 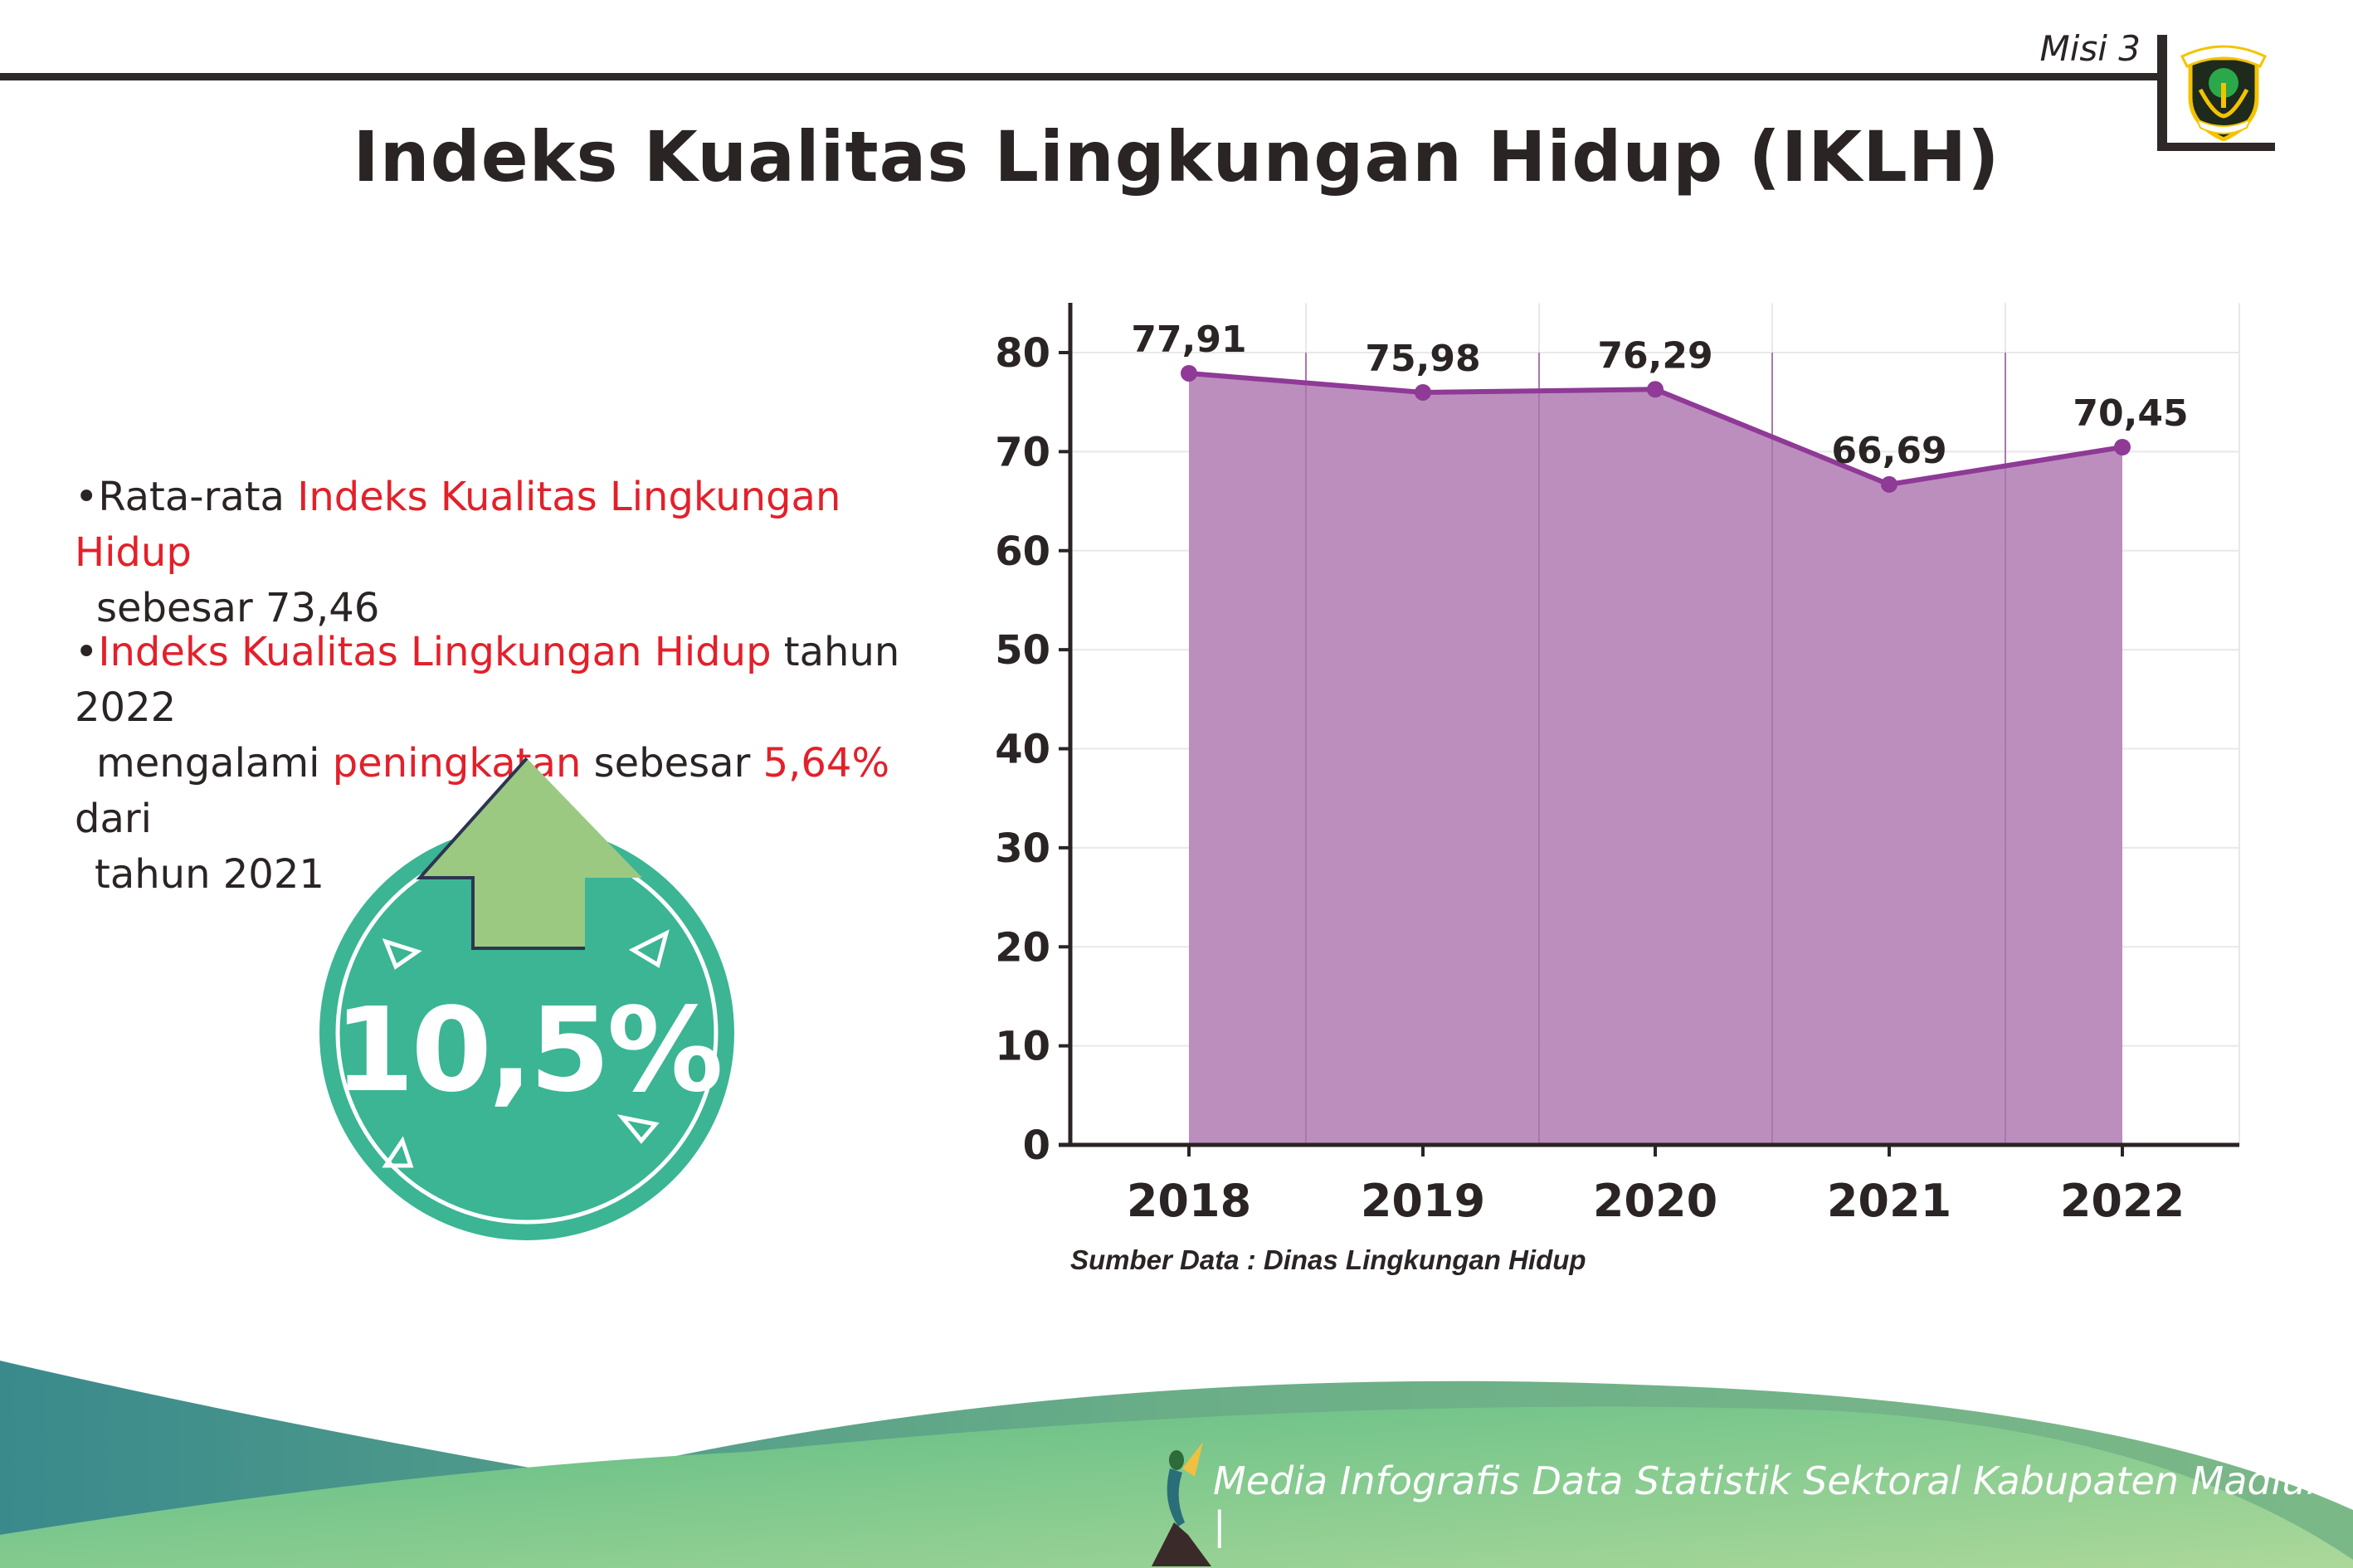 What do you see at coordinates (1422, 359) in the screenshot?
I see `data-label: 75,98` at bounding box center [1422, 359].